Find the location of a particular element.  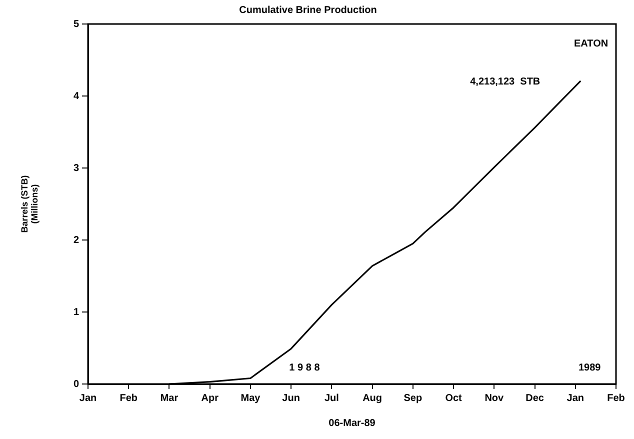

y-axis-title: Barrels (STB) (Millions) is located at coordinates (29, 204).